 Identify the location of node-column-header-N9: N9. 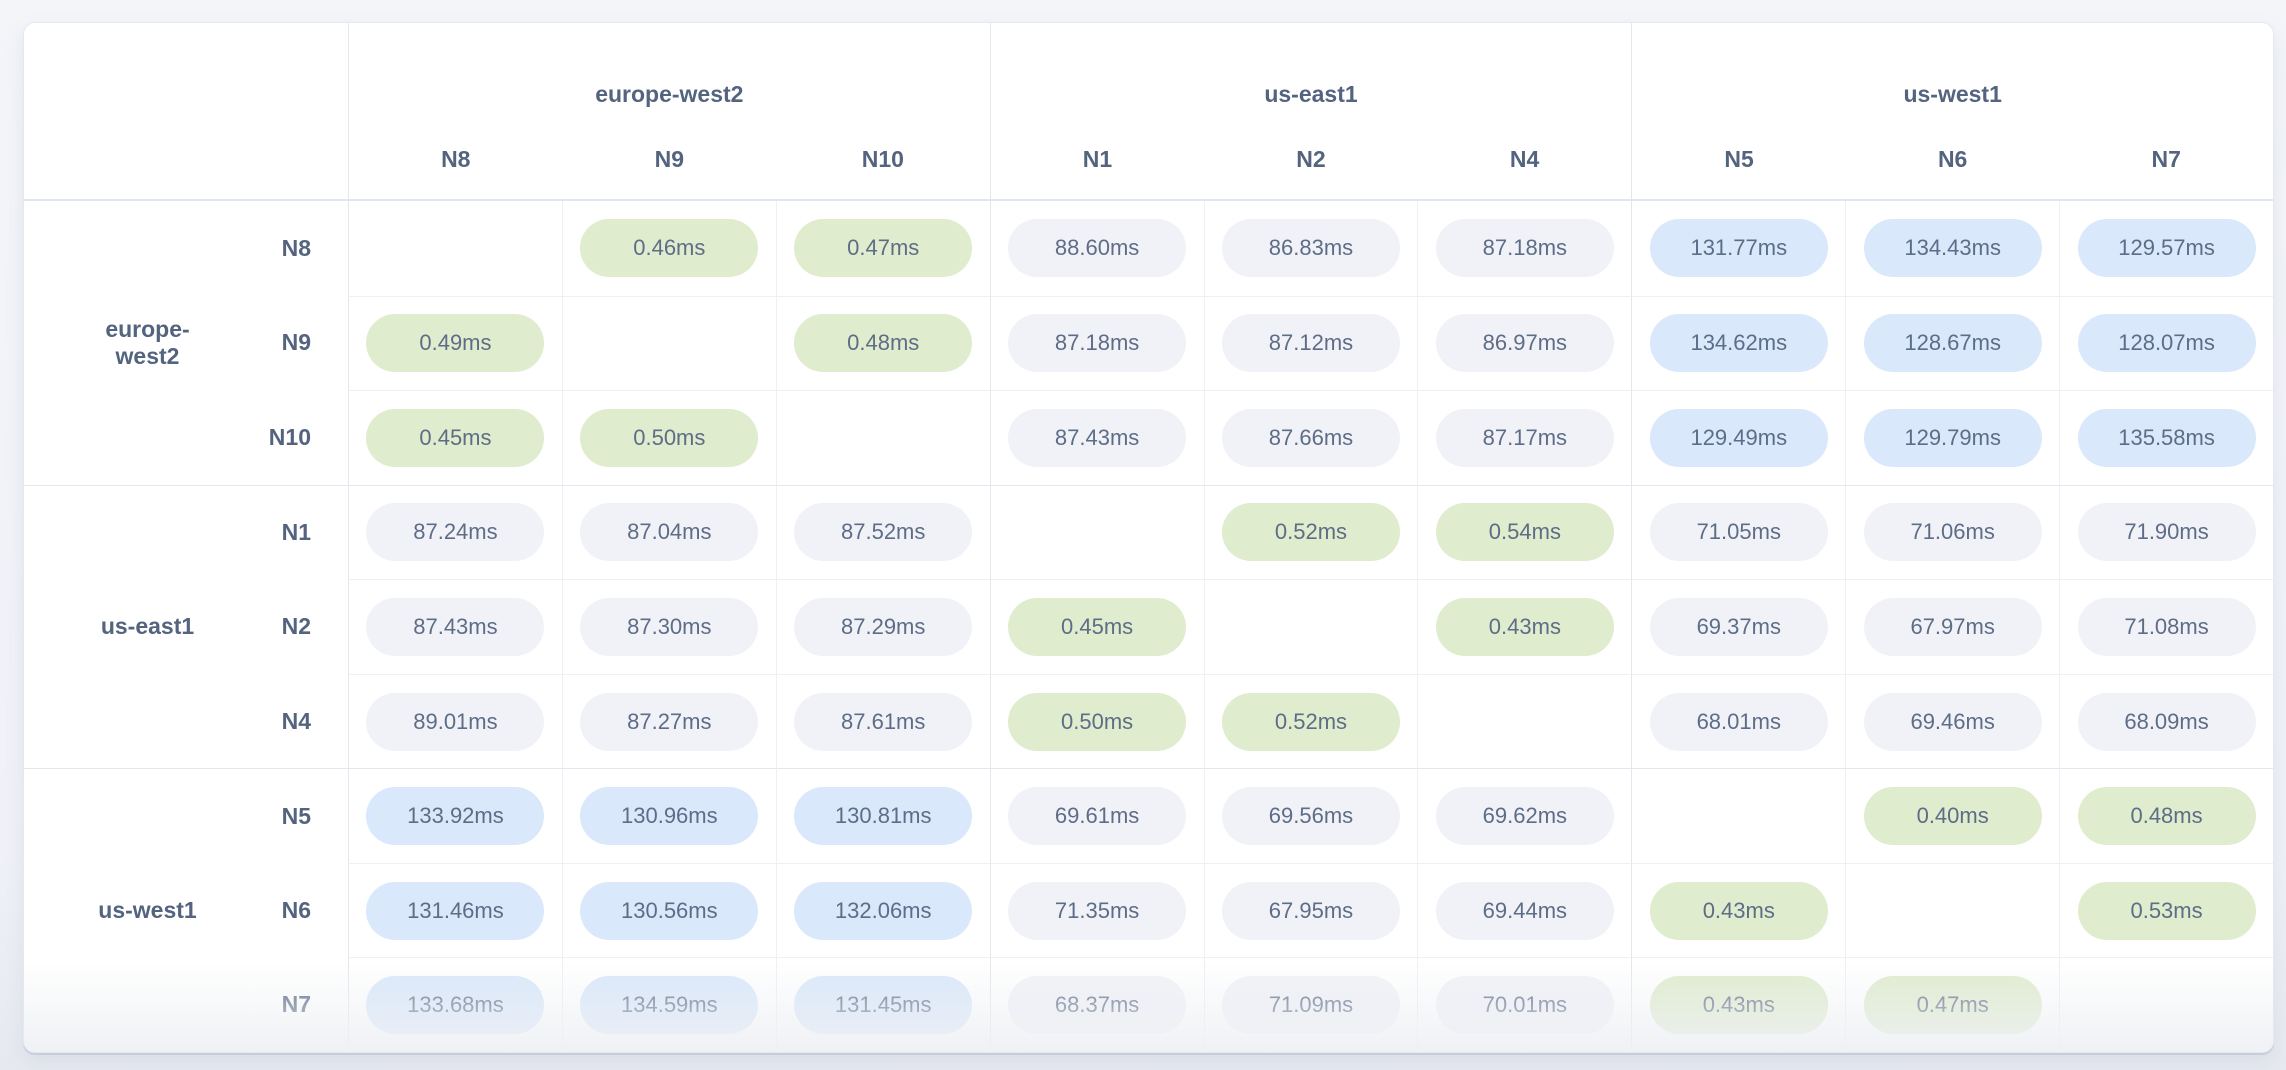
(669, 159).